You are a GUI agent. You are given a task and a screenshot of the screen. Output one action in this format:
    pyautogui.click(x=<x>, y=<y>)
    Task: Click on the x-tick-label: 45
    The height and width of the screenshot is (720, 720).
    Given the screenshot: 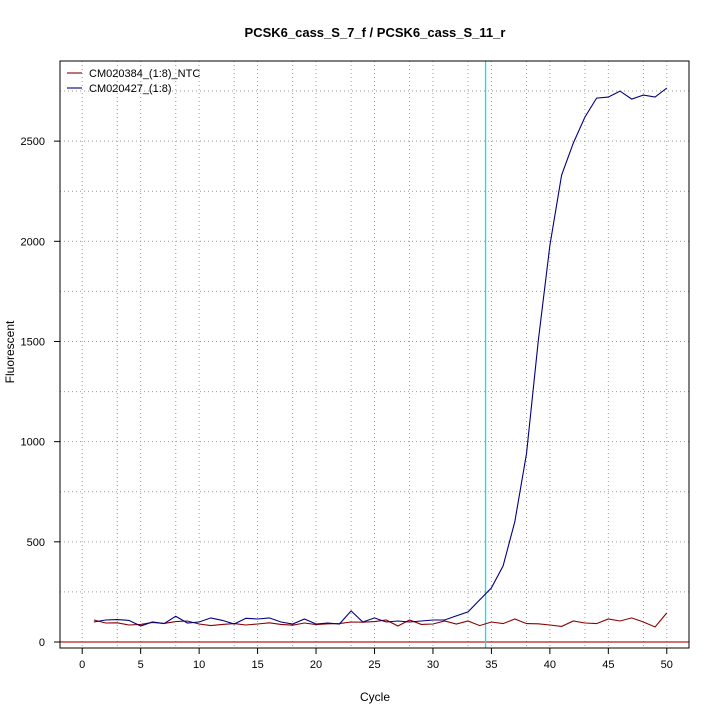 What is the action you would take?
    pyautogui.click(x=608, y=665)
    